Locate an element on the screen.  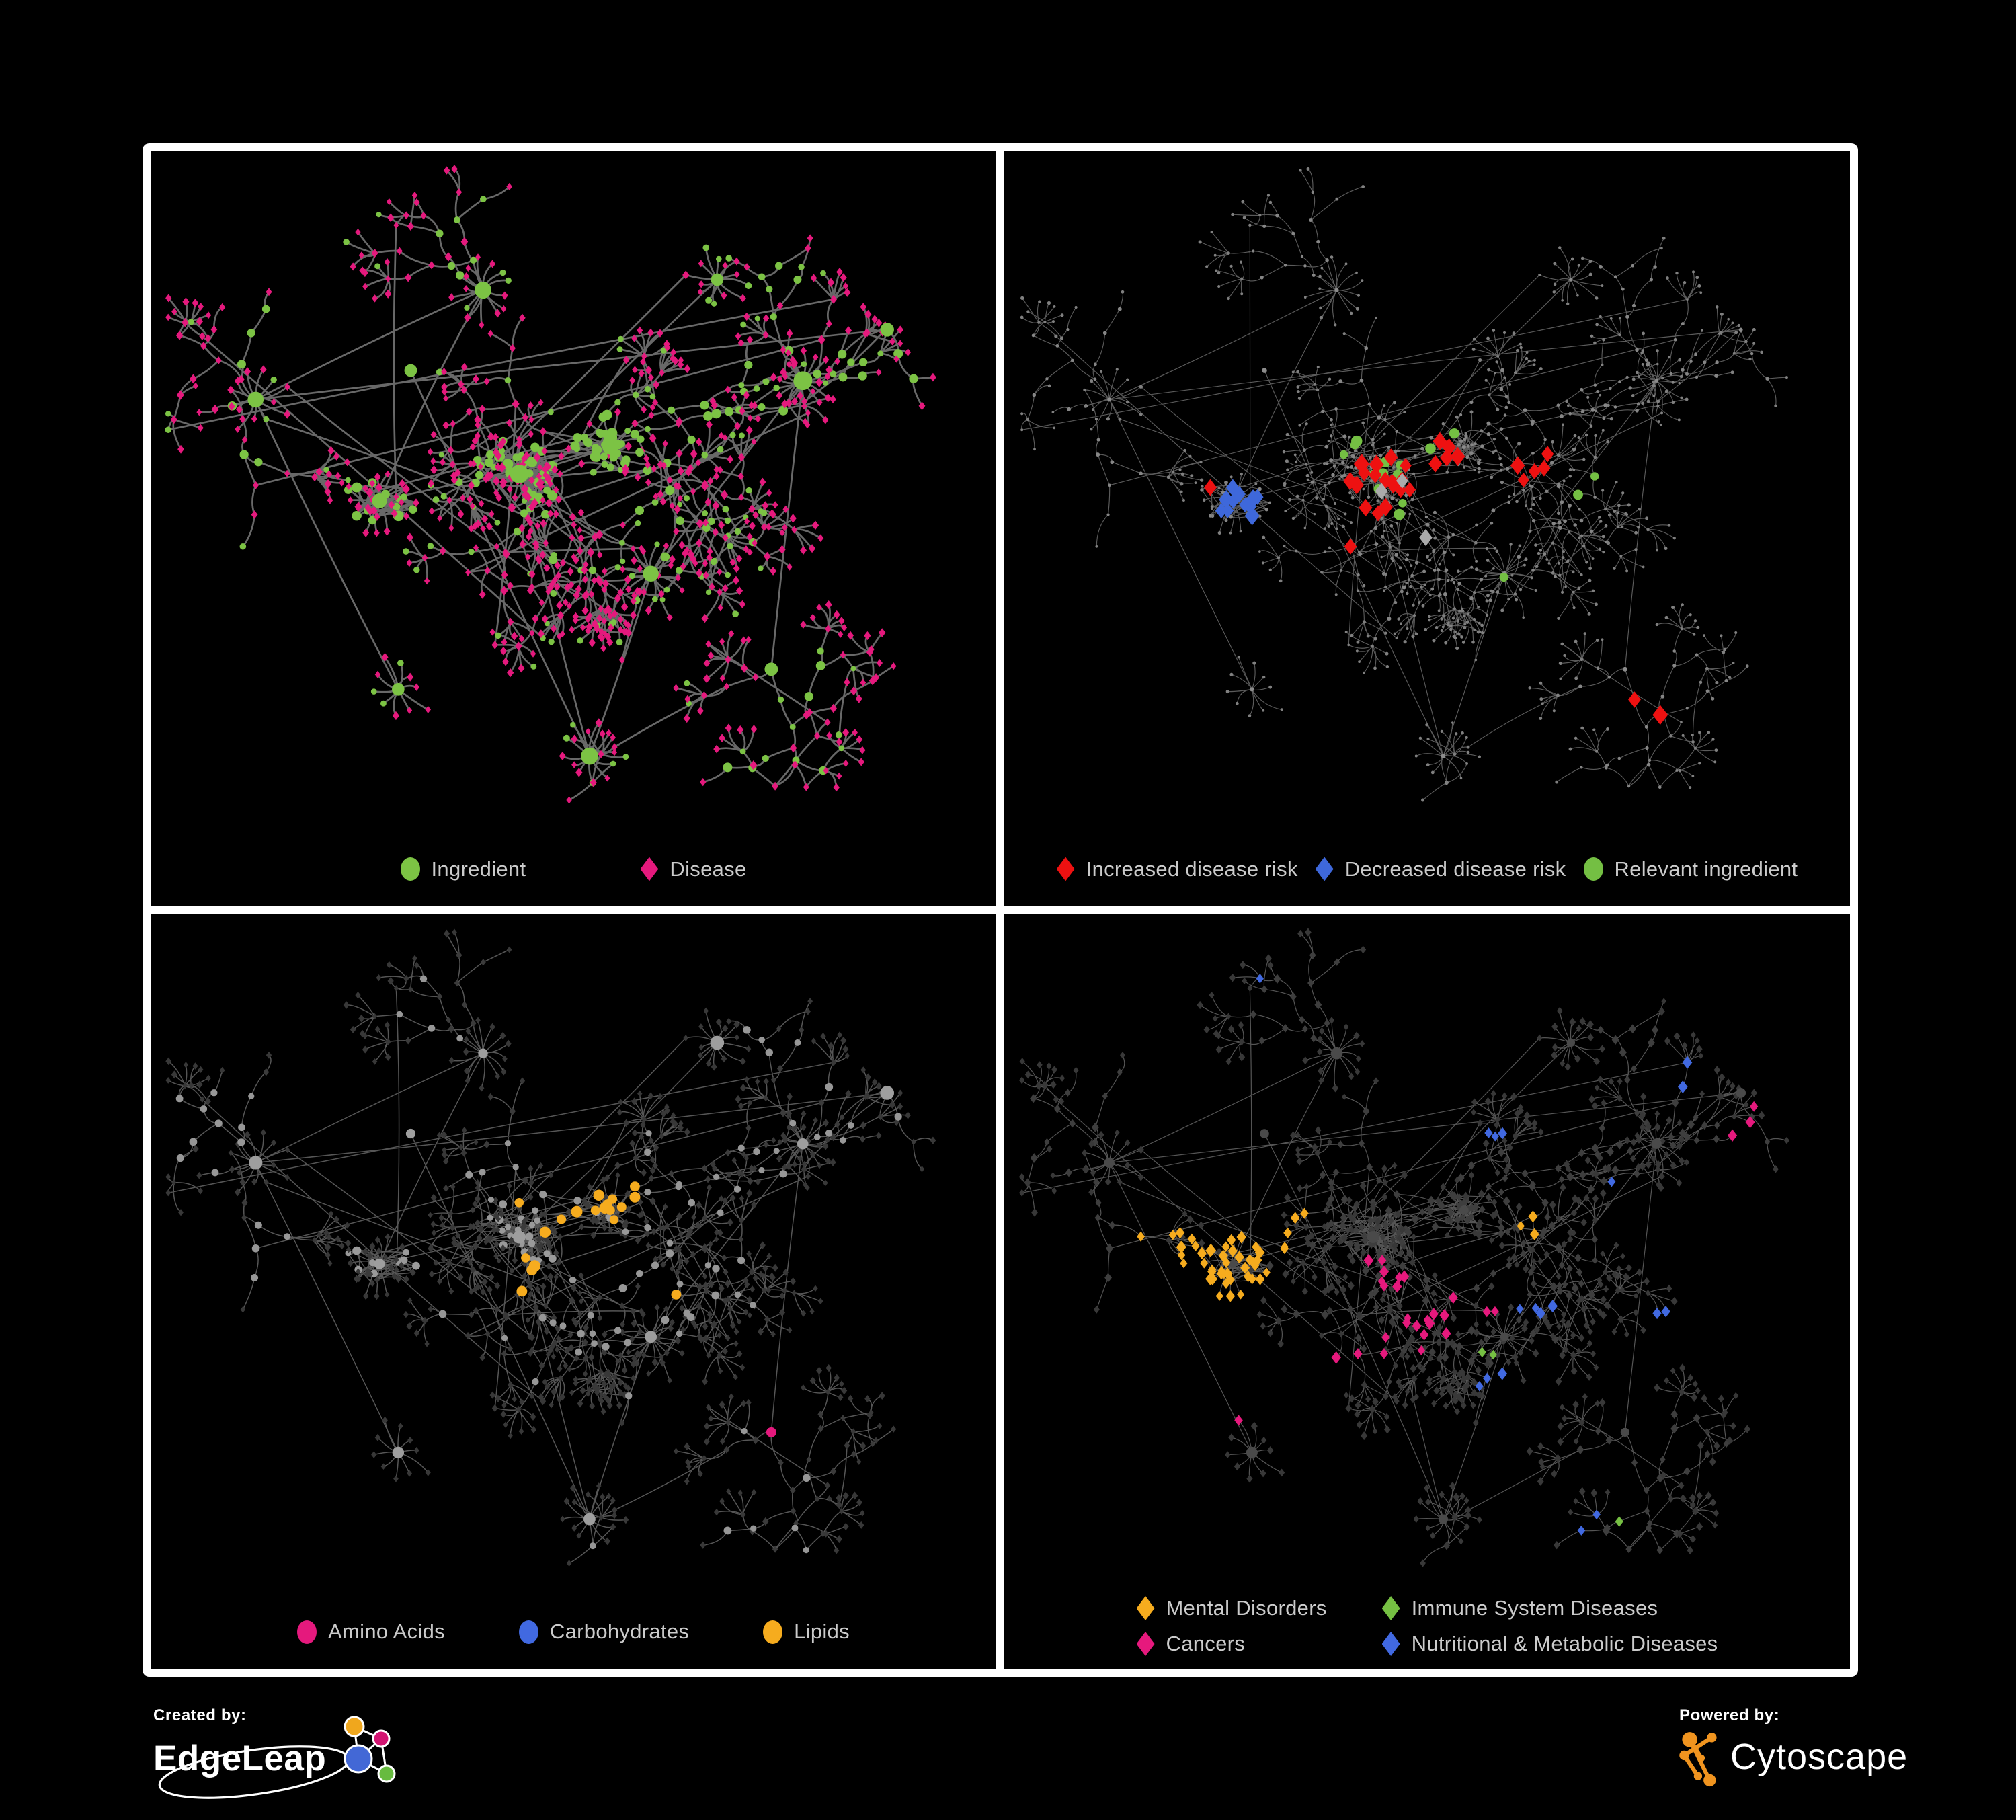
legend-item-decreased-disease-risk: Decreased disease risk is located at coordinates (1440, 869).